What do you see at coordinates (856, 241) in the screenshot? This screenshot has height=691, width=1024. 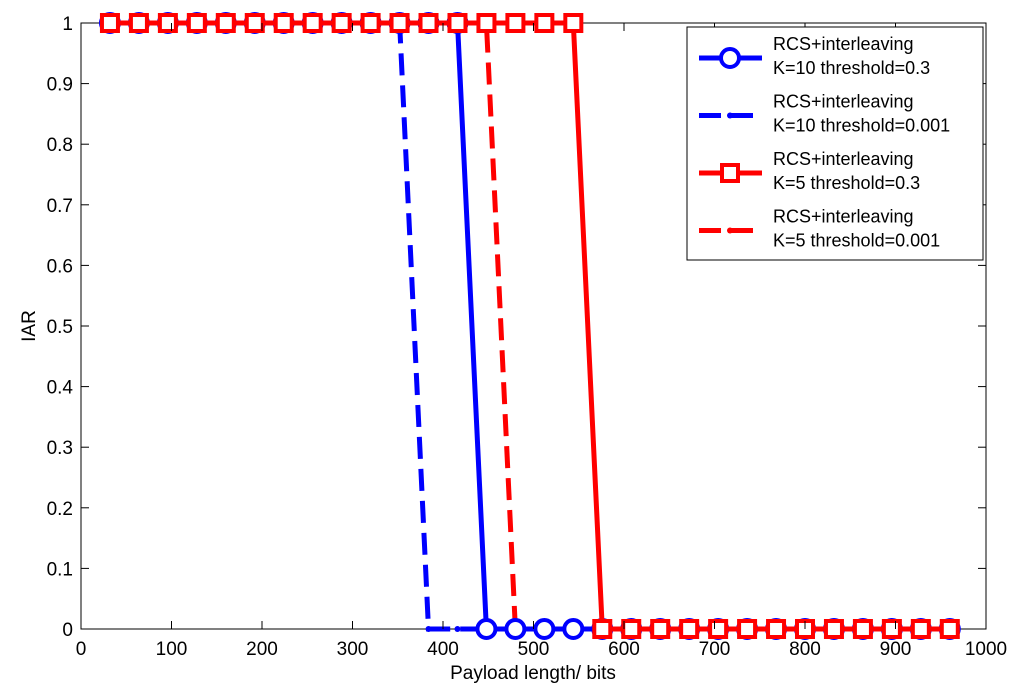 I see `legend-label: K=5 threshold=0.001` at bounding box center [856, 241].